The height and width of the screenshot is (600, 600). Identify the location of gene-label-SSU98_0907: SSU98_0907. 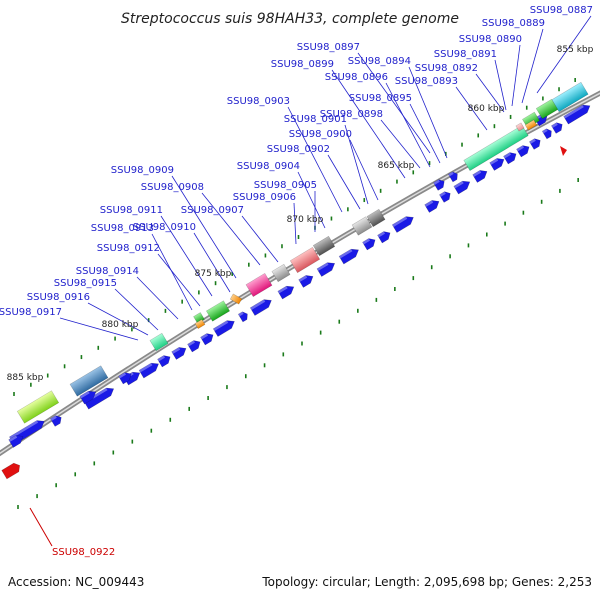
(212, 210).